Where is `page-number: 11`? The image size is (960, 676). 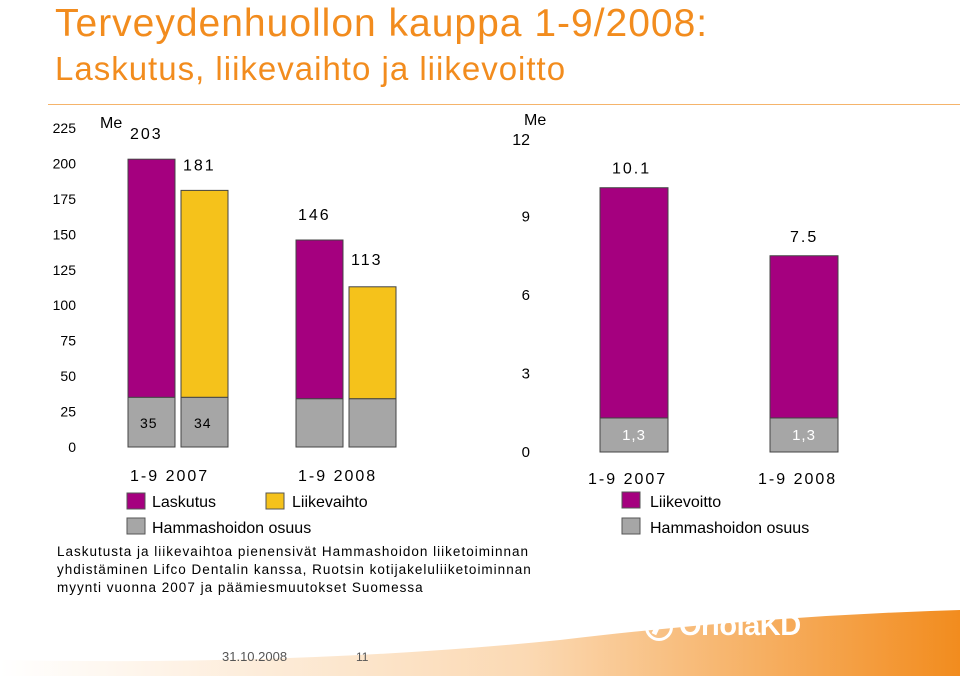 page-number: 11 is located at coordinates (362, 657).